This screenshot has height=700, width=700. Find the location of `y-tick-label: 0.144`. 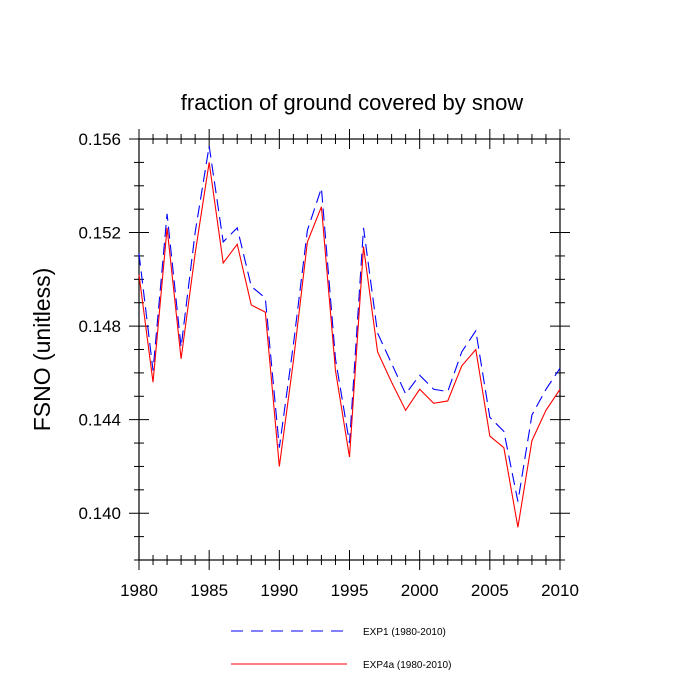

y-tick-label: 0.144 is located at coordinates (99, 420).